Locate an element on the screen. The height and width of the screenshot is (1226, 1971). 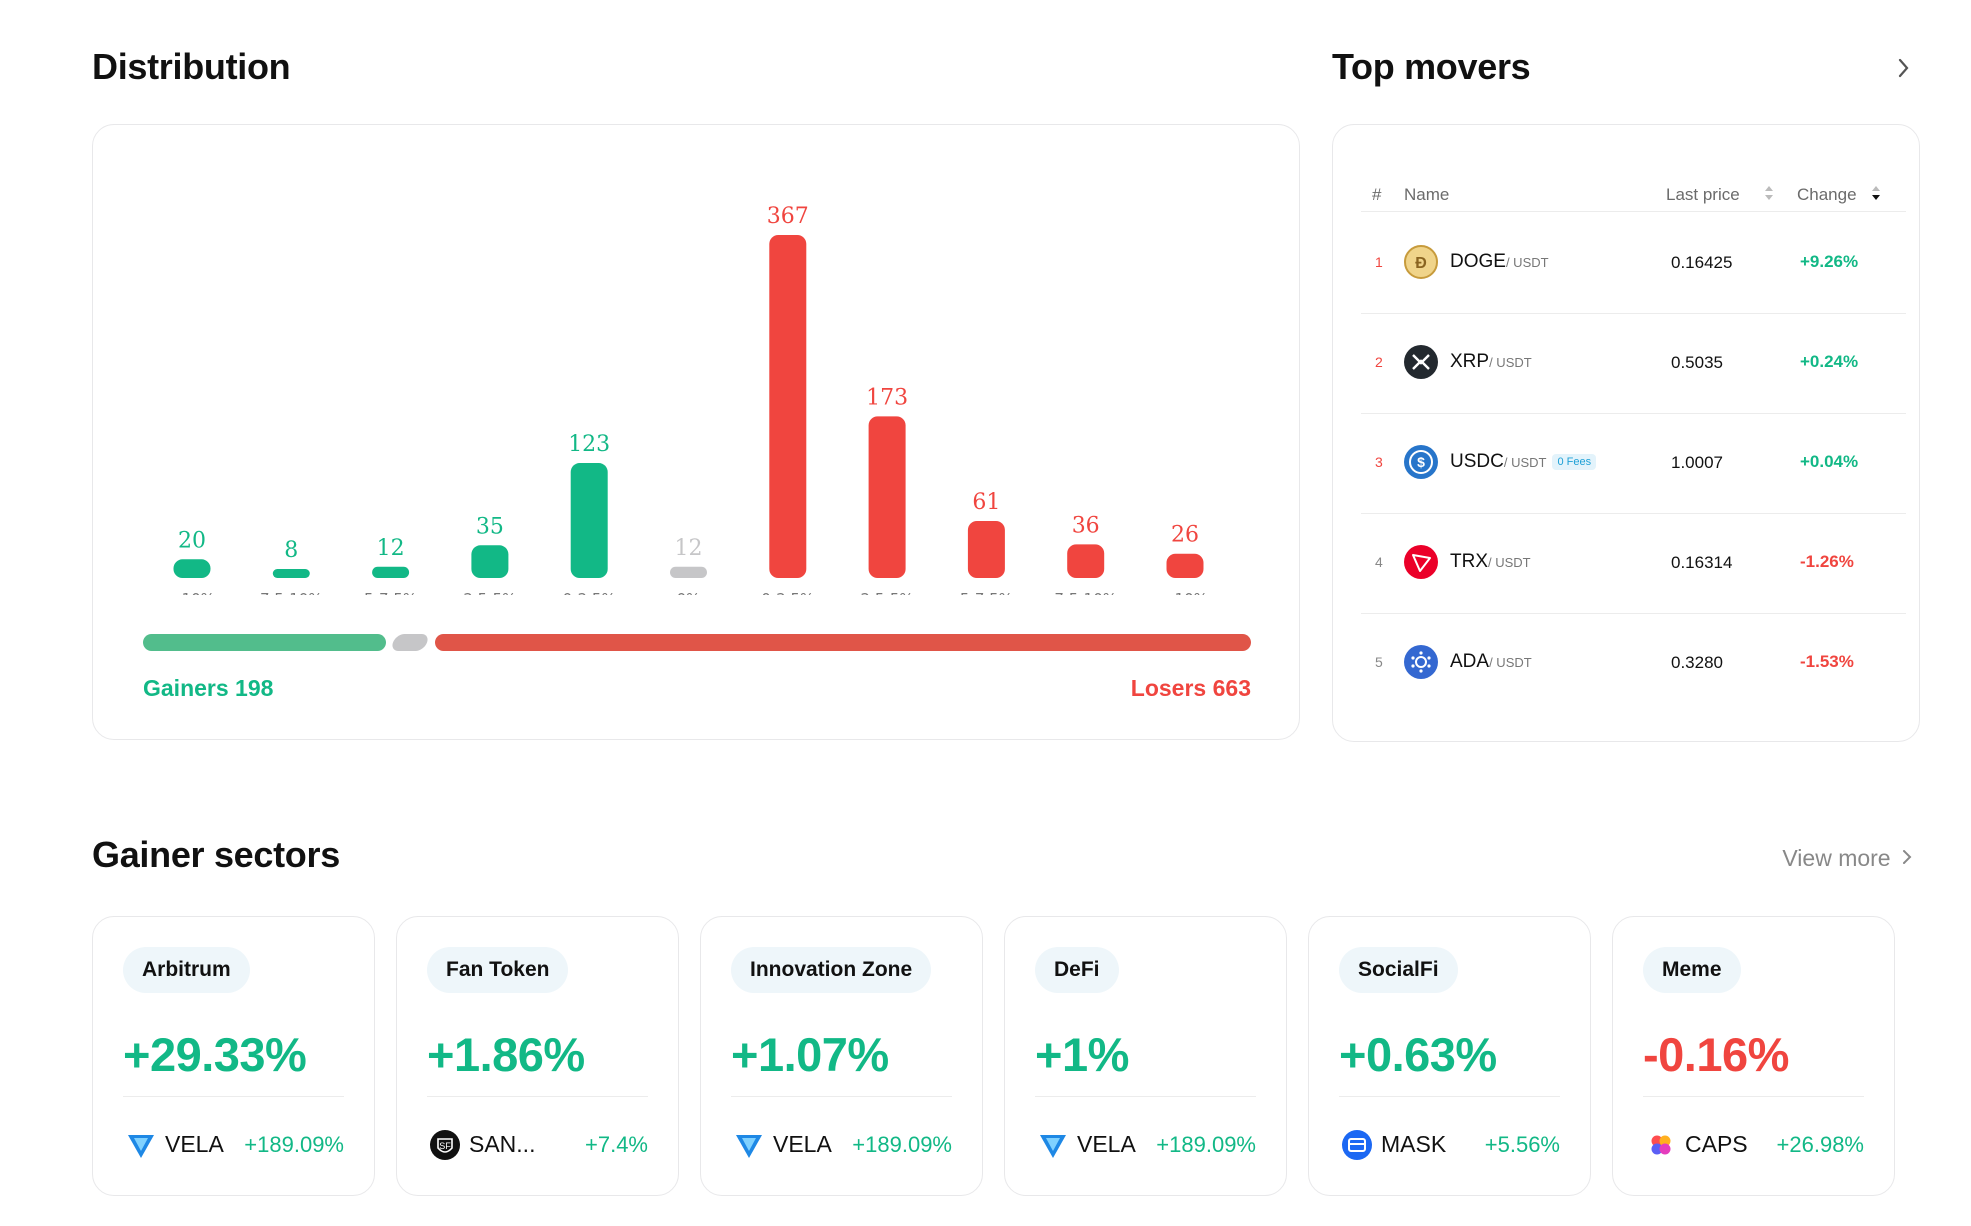
mover-last-price: 0.3280 is located at coordinates (1697, 662).